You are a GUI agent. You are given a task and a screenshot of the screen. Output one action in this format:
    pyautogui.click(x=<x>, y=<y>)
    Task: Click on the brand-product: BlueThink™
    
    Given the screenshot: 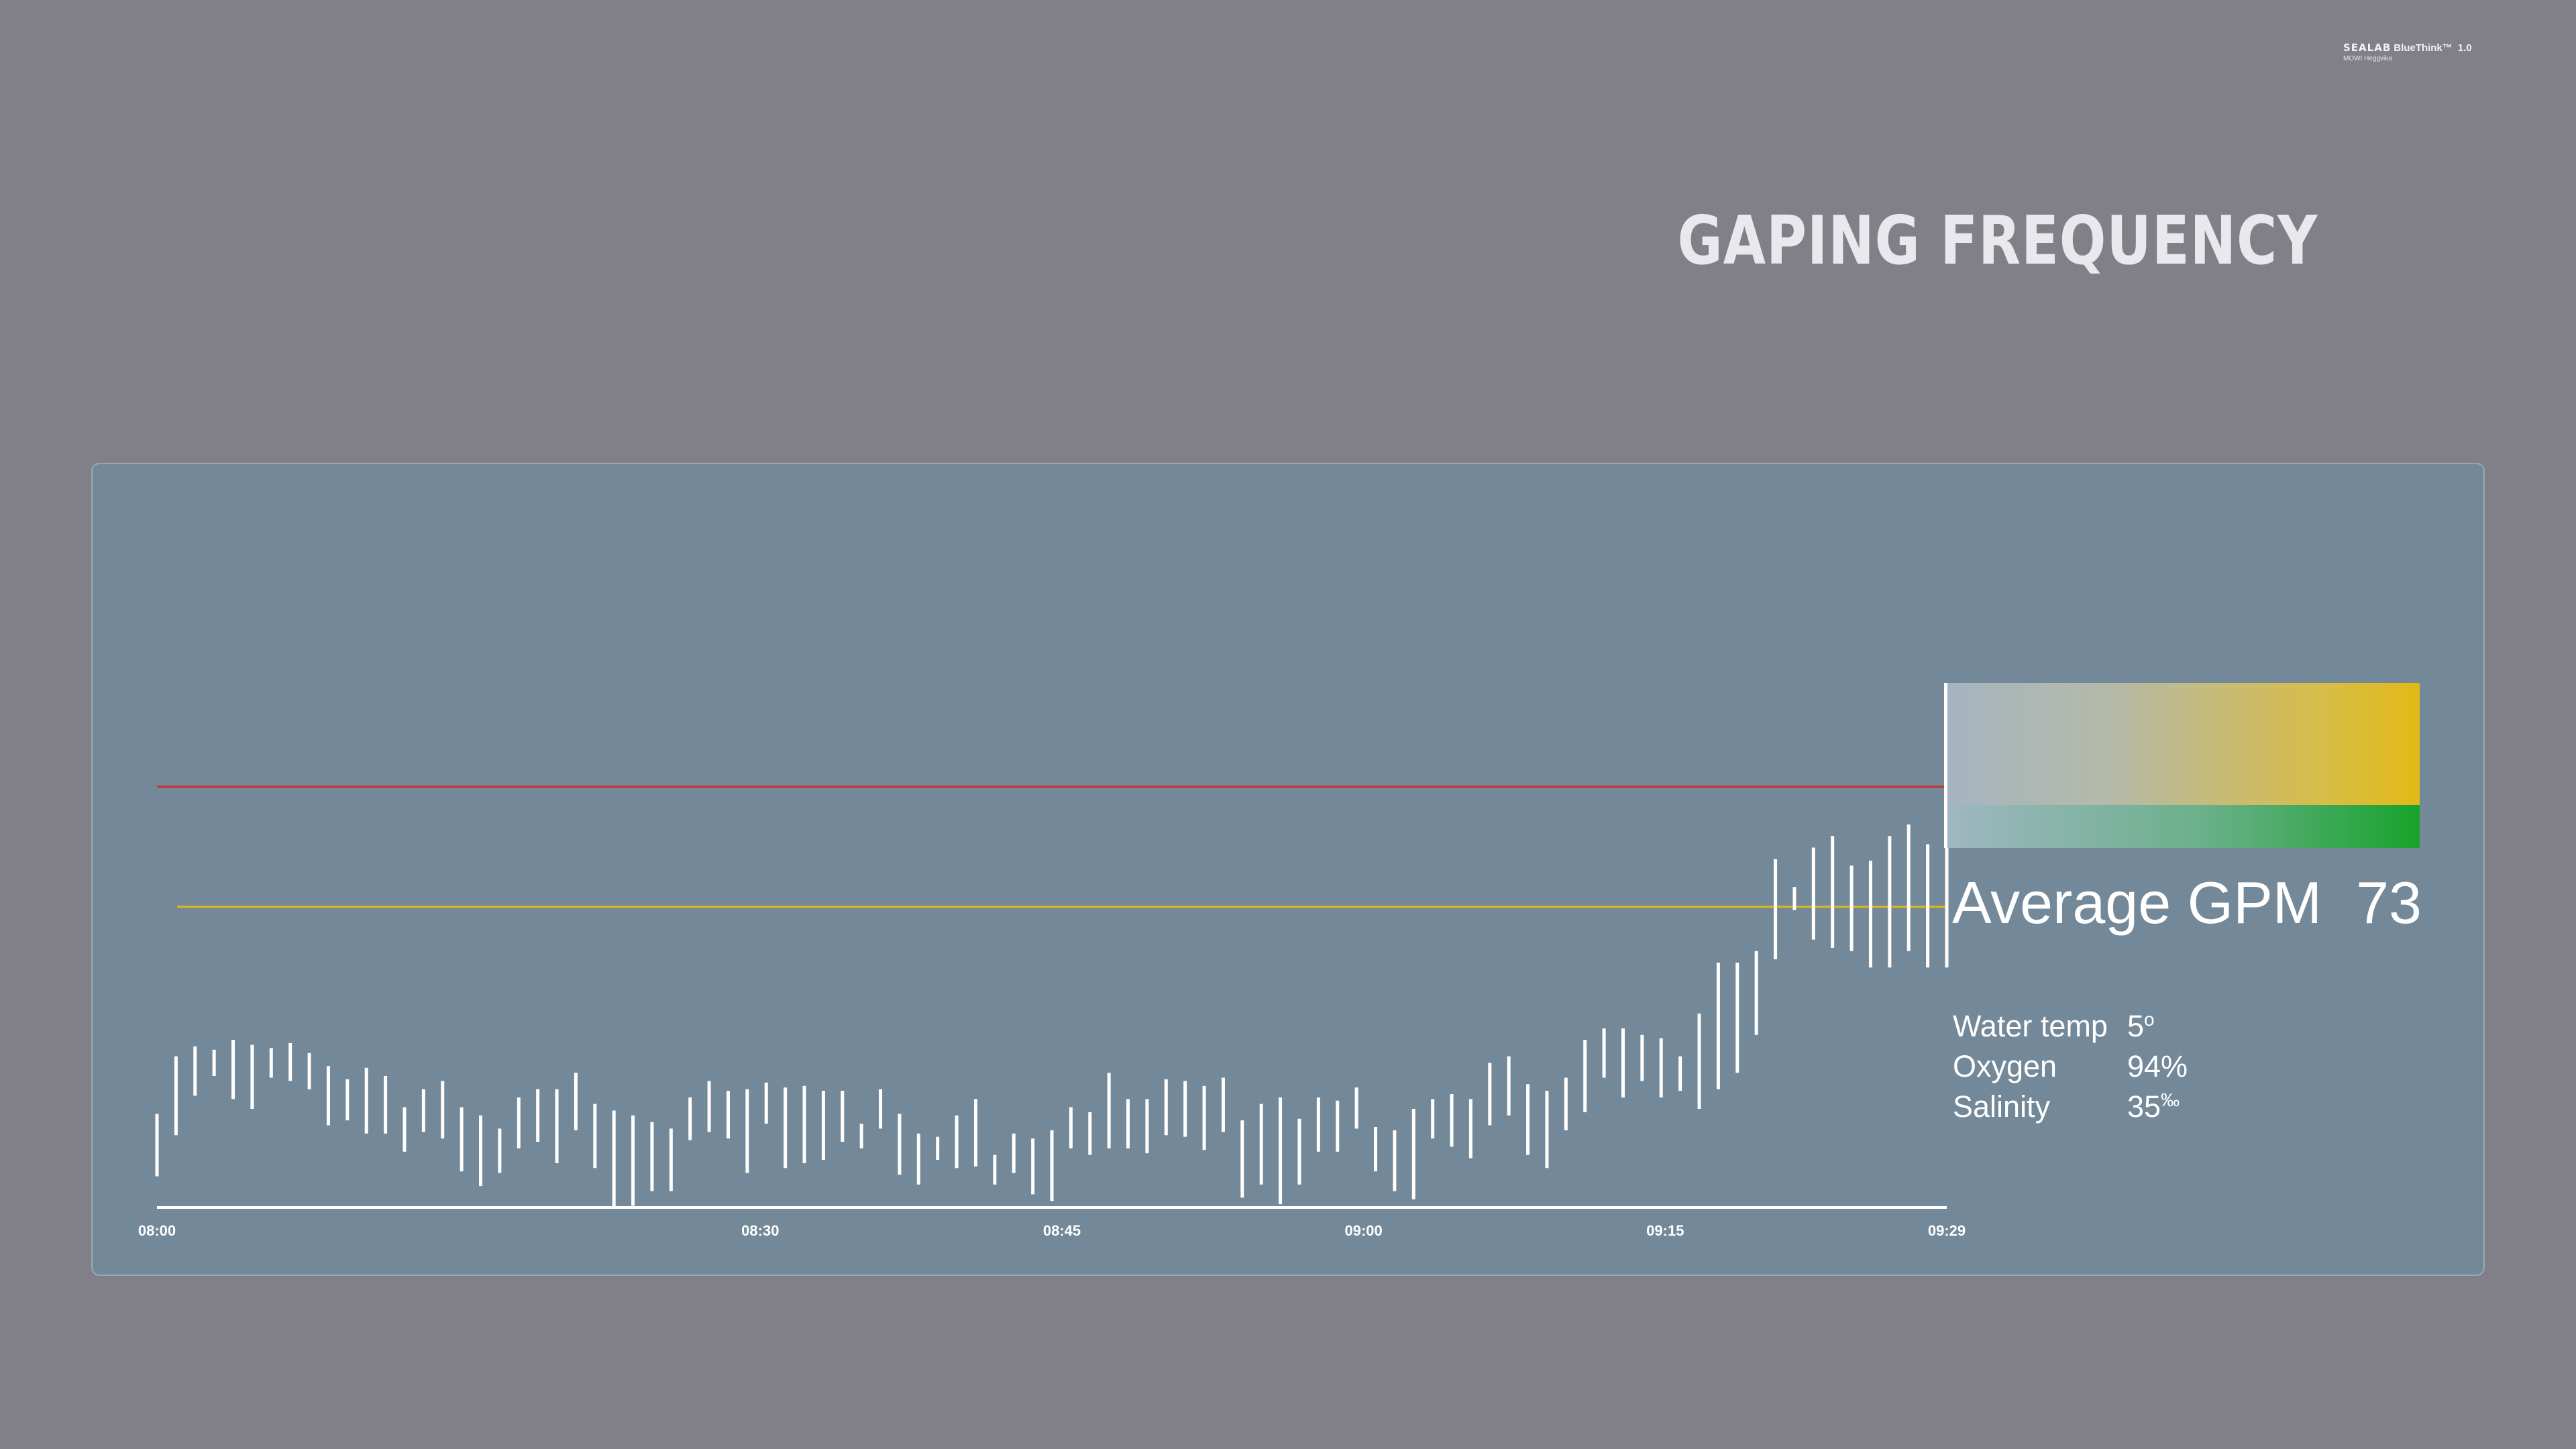 What is the action you would take?
    pyautogui.click(x=2423, y=48)
    